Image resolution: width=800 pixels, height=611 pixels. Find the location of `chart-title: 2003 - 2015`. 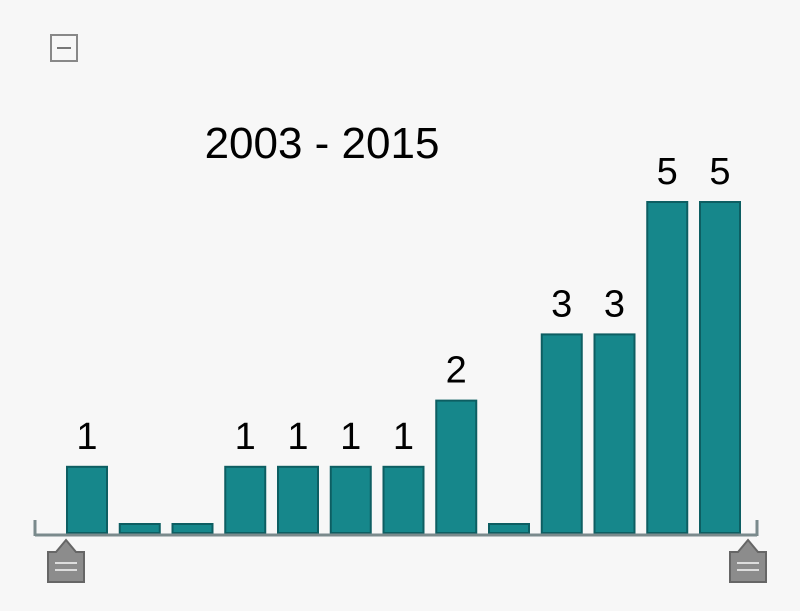

chart-title: 2003 - 2015 is located at coordinates (322, 143).